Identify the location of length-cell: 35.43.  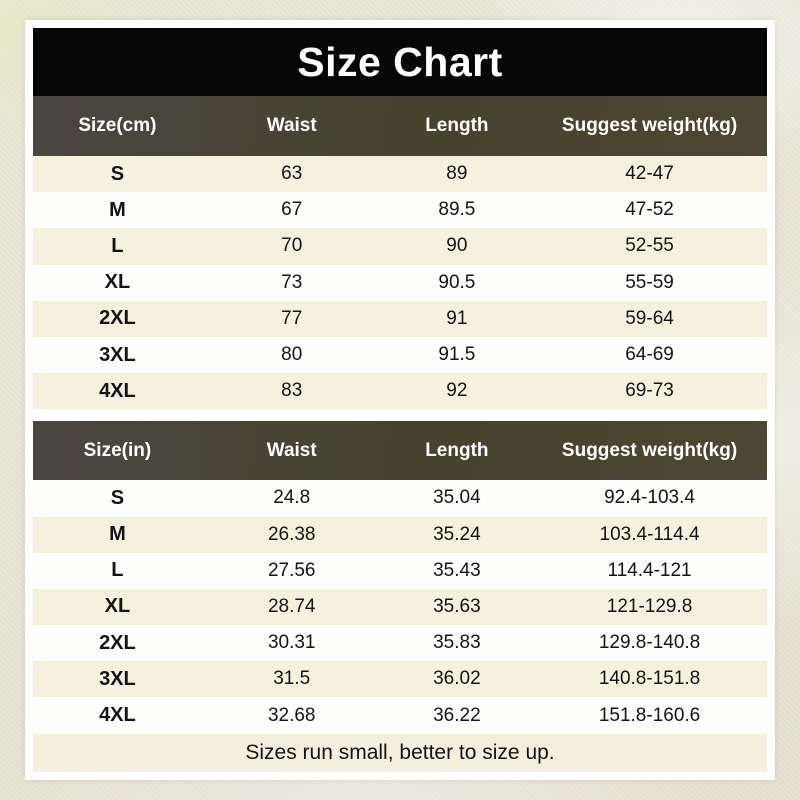
(457, 570).